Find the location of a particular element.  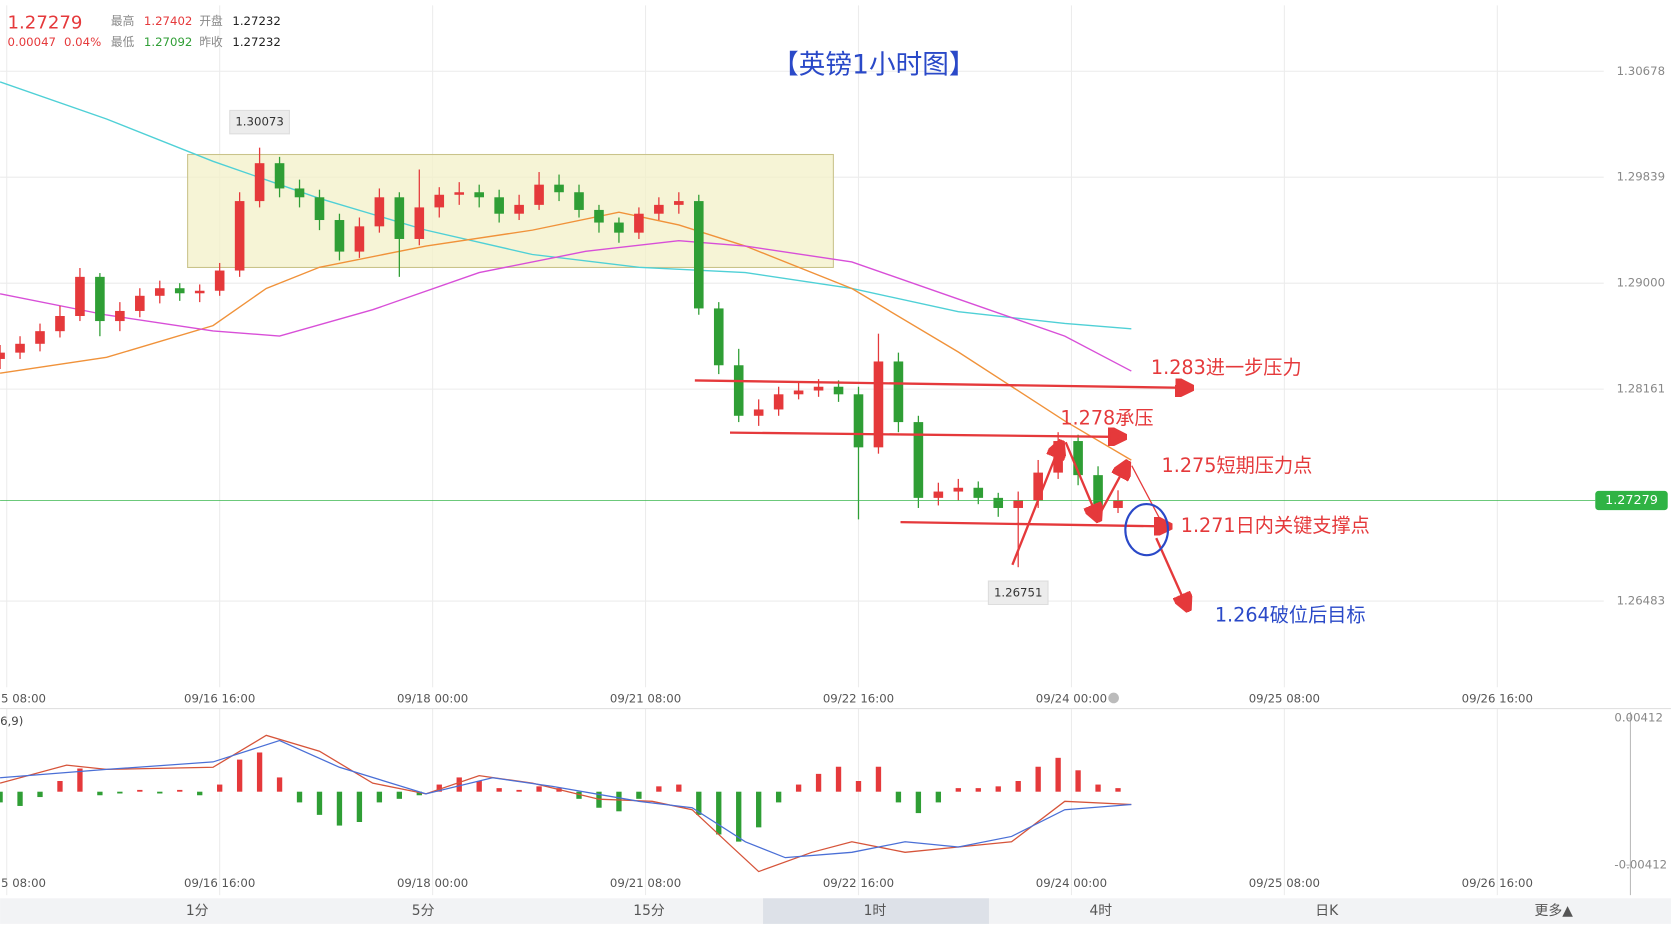

callout-label: 1.30073 is located at coordinates (259, 122).